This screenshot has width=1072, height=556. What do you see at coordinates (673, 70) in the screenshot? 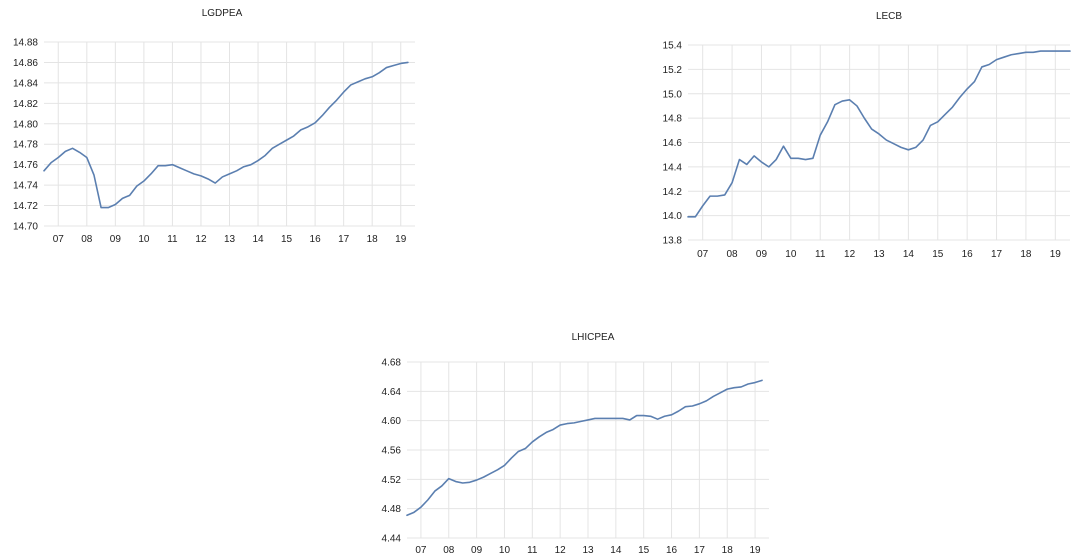
I see `lecb-ytick-label: 15.2` at bounding box center [673, 70].